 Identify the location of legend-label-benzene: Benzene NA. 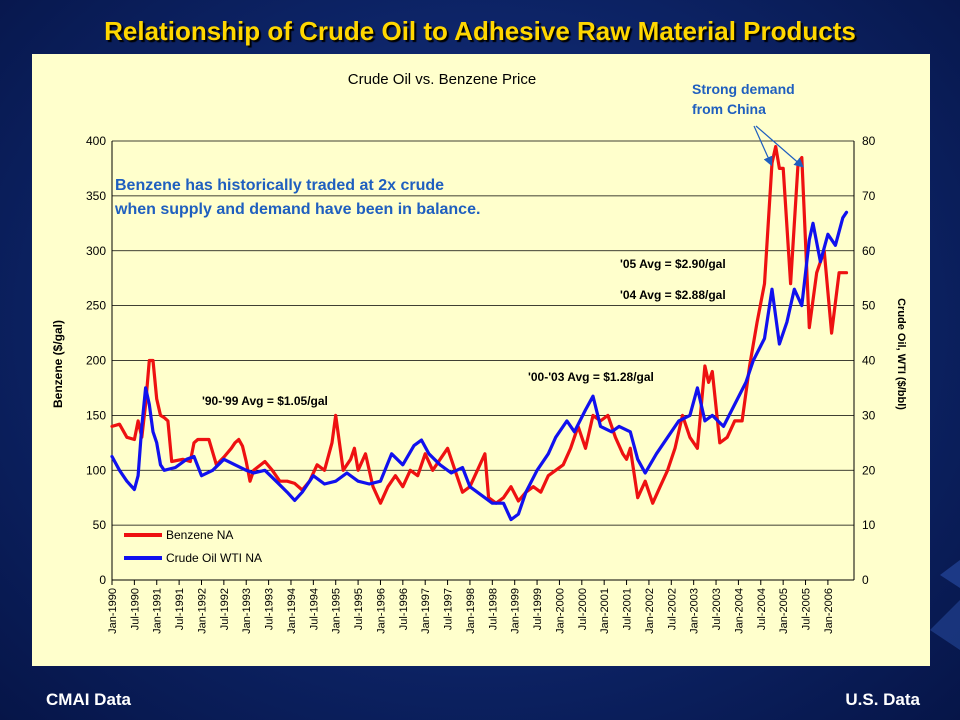
(199, 535).